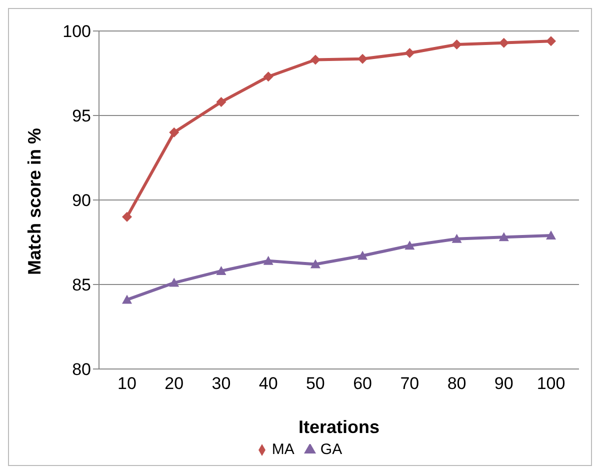  I want to click on x-tick-label: 100, so click(551, 384).